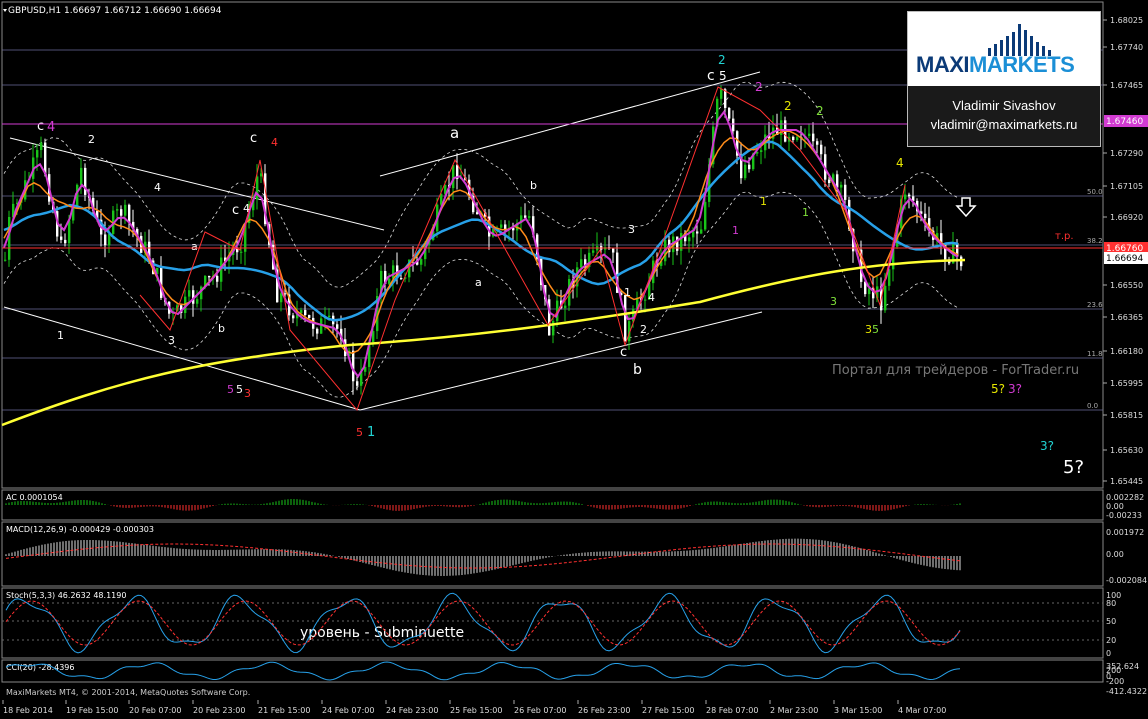  What do you see at coordinates (561, 361) in the screenshot?
I see `channel-line` at bounding box center [561, 361].